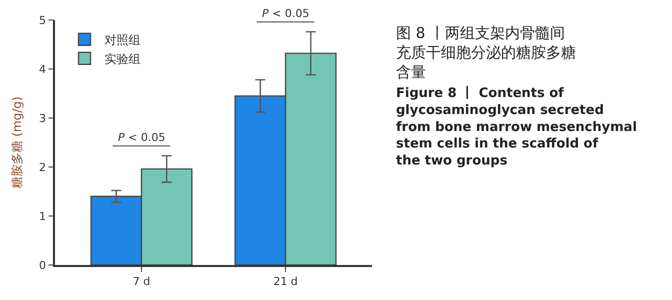  Describe the element at coordinates (42, 20) in the screenshot. I see `y-tick-label: 5` at that location.